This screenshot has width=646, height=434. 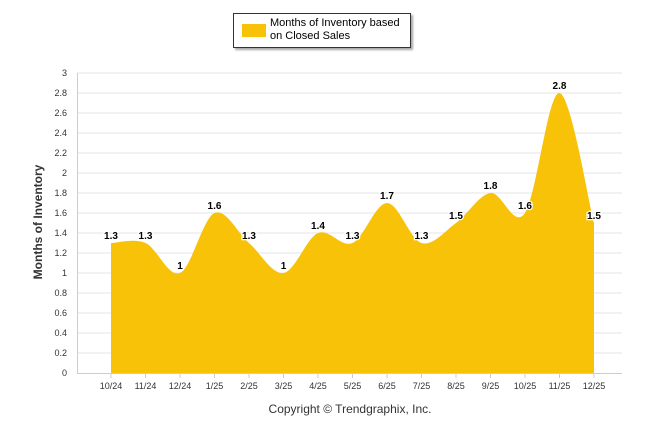 What do you see at coordinates (60, 113) in the screenshot?
I see `y-tick-label: 2.6` at bounding box center [60, 113].